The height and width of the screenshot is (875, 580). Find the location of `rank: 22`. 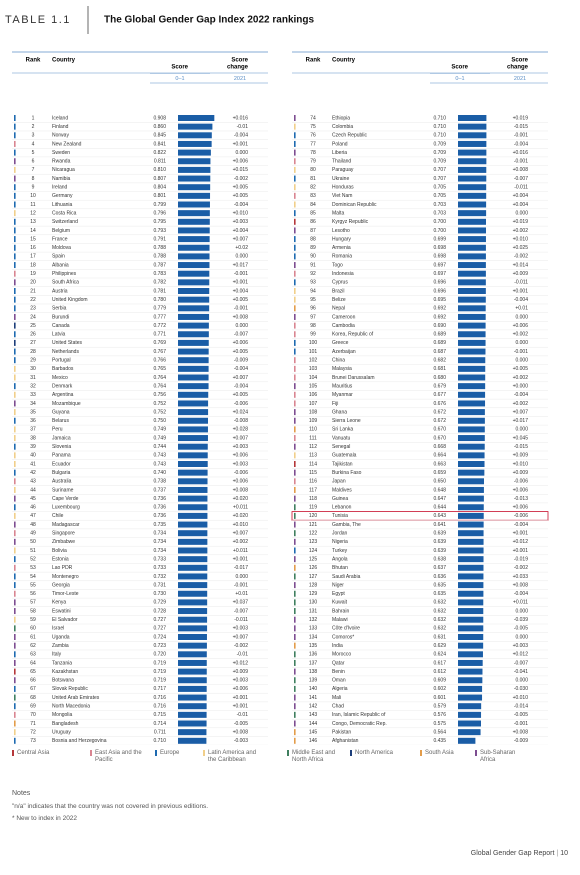

rank: 22 is located at coordinates (33, 300).